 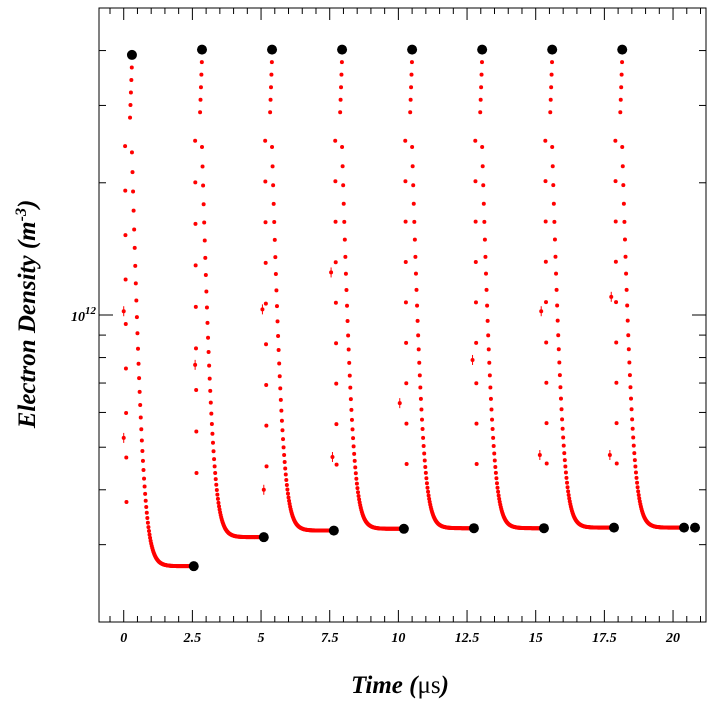 What do you see at coordinates (604, 638) in the screenshot?
I see `x-tick-label: 17.5` at bounding box center [604, 638].